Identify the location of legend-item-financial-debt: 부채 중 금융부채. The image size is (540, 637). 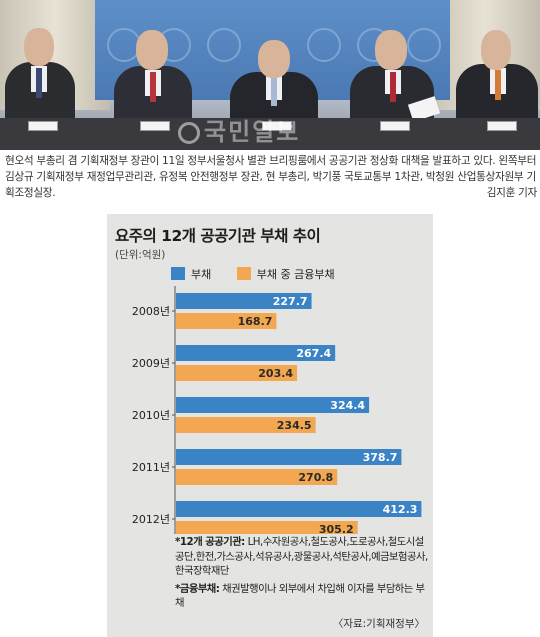
(285, 274).